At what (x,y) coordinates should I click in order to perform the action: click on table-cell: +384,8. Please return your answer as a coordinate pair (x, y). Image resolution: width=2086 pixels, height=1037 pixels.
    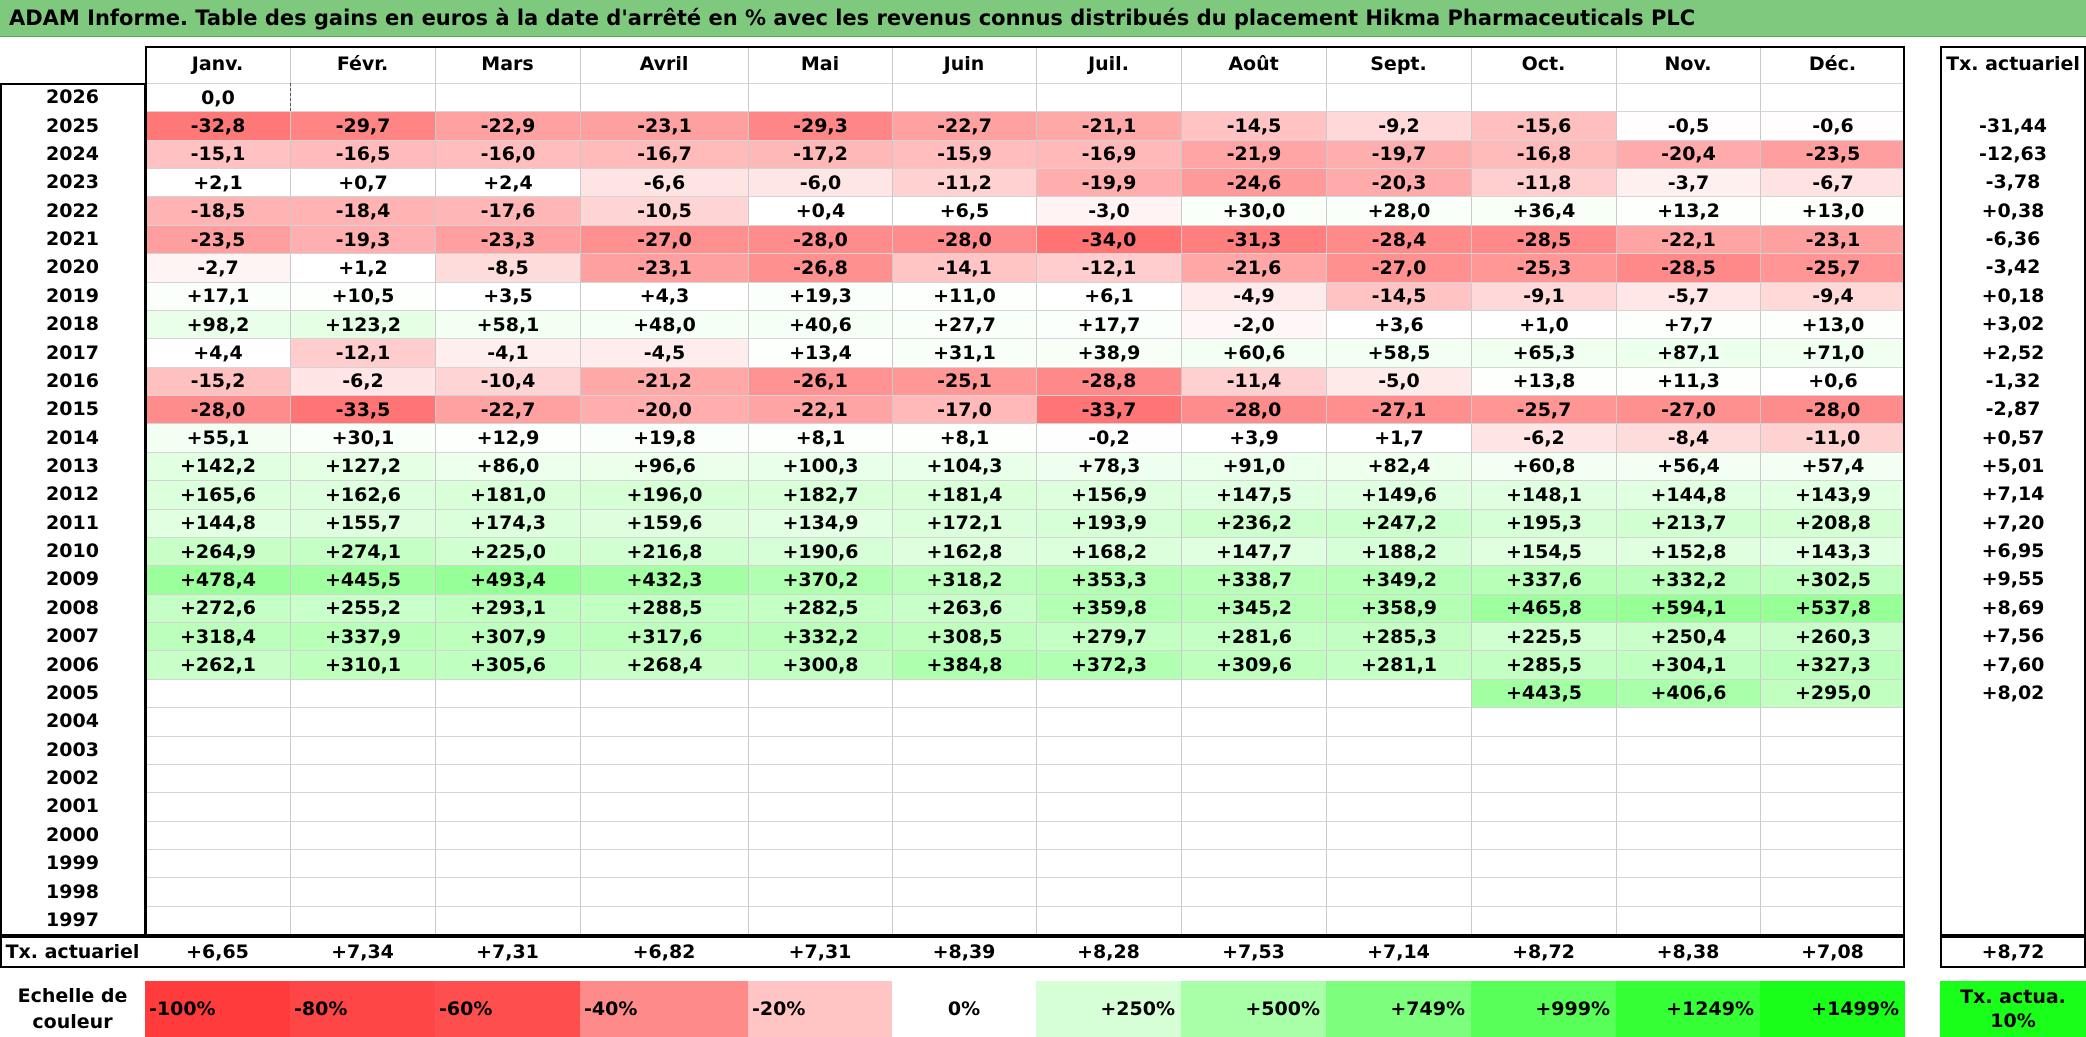
    Looking at the image, I should click on (964, 665).